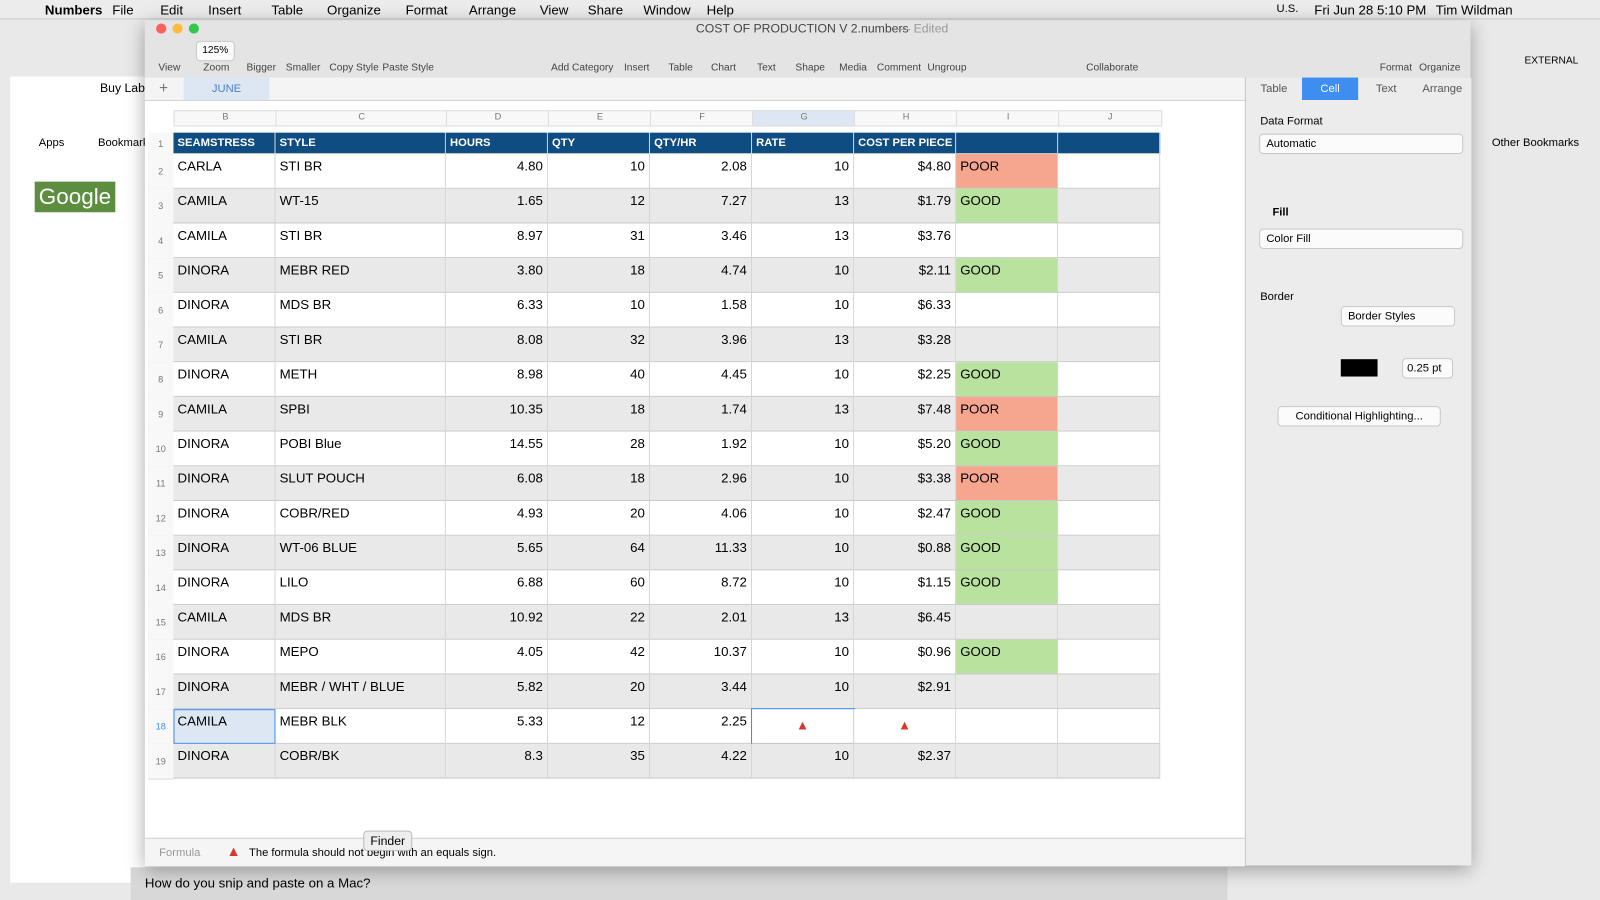 This screenshot has height=900, width=1600. I want to click on column-letter: E, so click(600, 118).